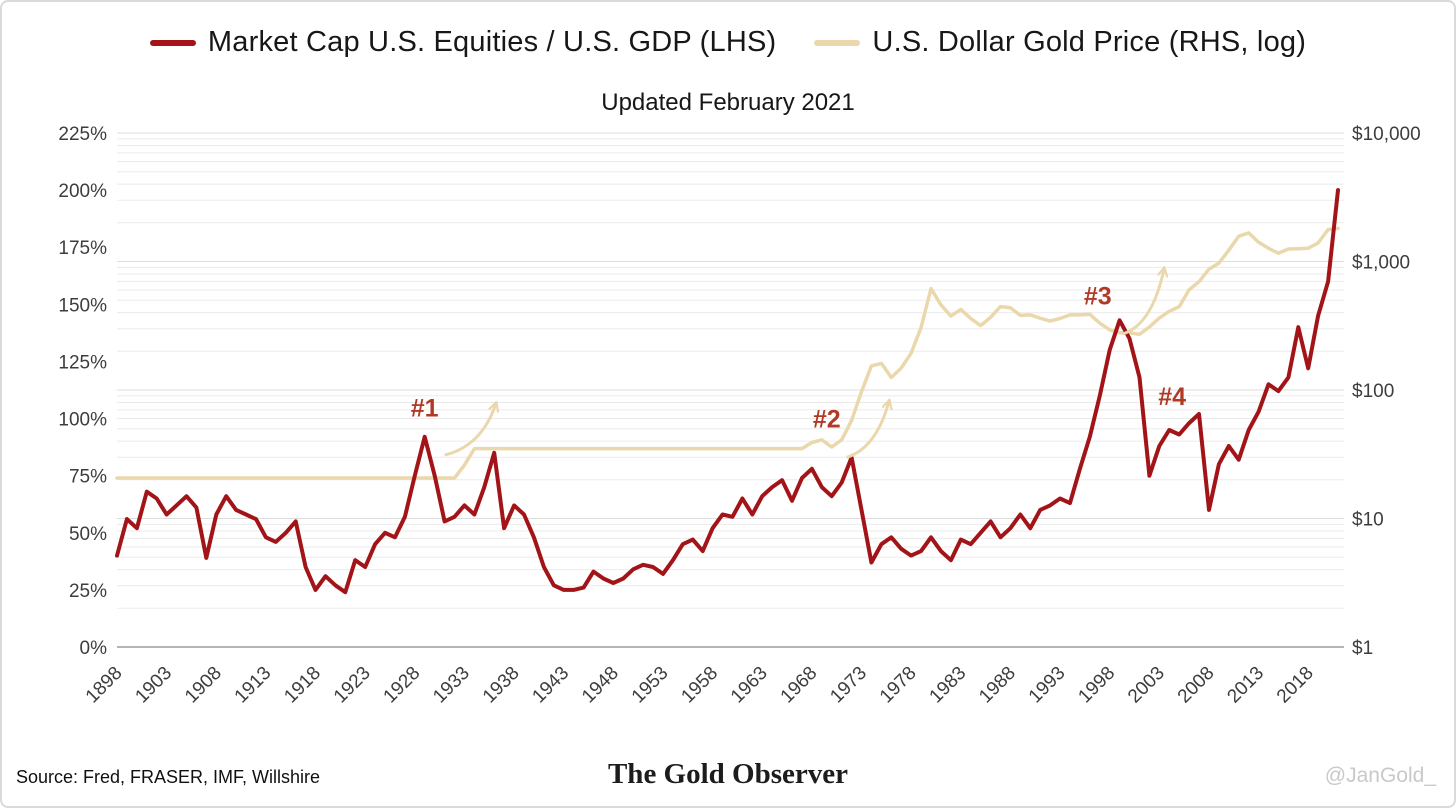 The width and height of the screenshot is (1456, 808). Describe the element at coordinates (82, 362) in the screenshot. I see `left-axis-tick-label: 125%` at that location.